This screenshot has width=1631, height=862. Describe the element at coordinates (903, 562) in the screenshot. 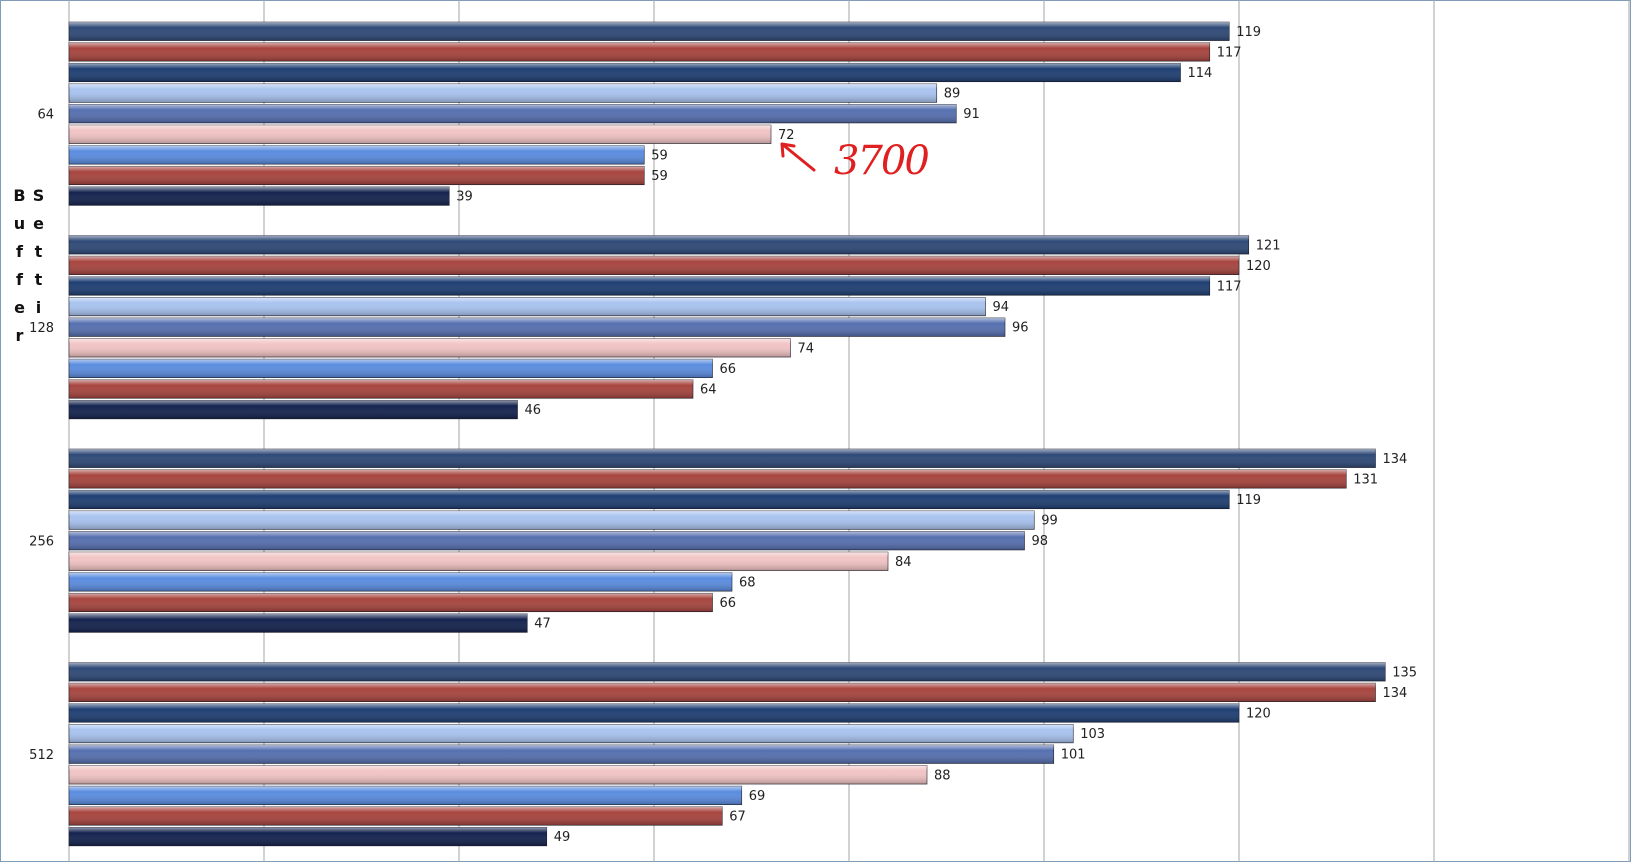

I see `data-label: 84` at that location.